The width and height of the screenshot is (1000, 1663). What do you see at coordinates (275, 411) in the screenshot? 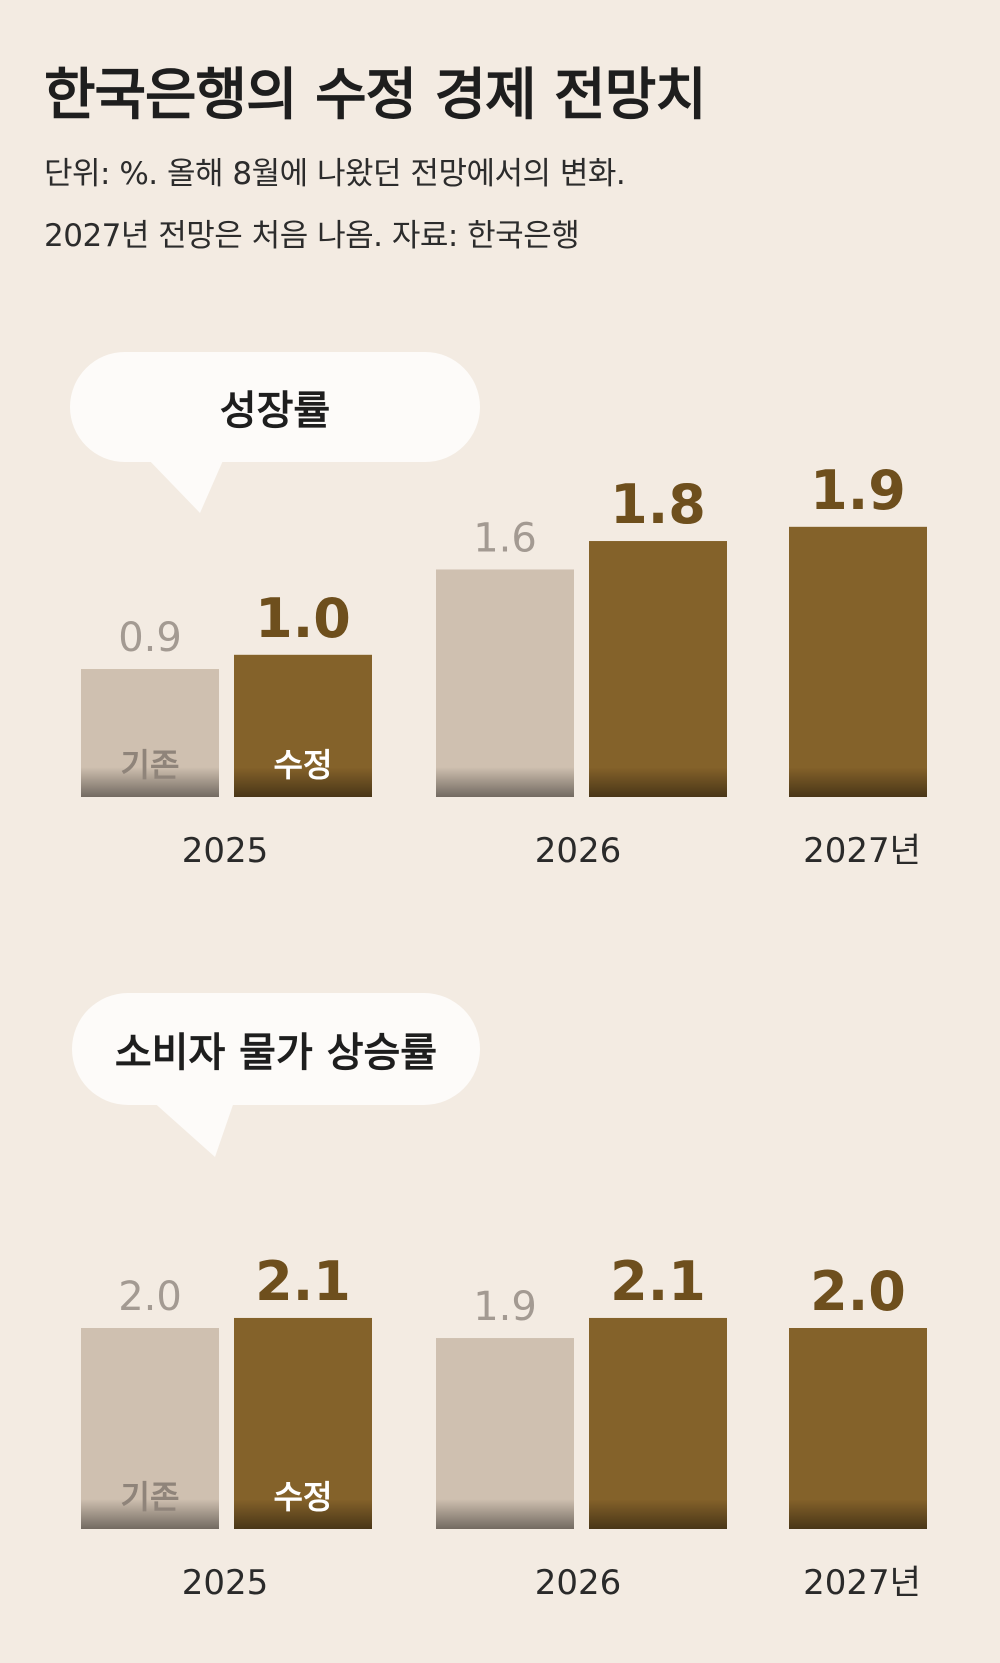
I see `chart-title: 성장률` at bounding box center [275, 411].